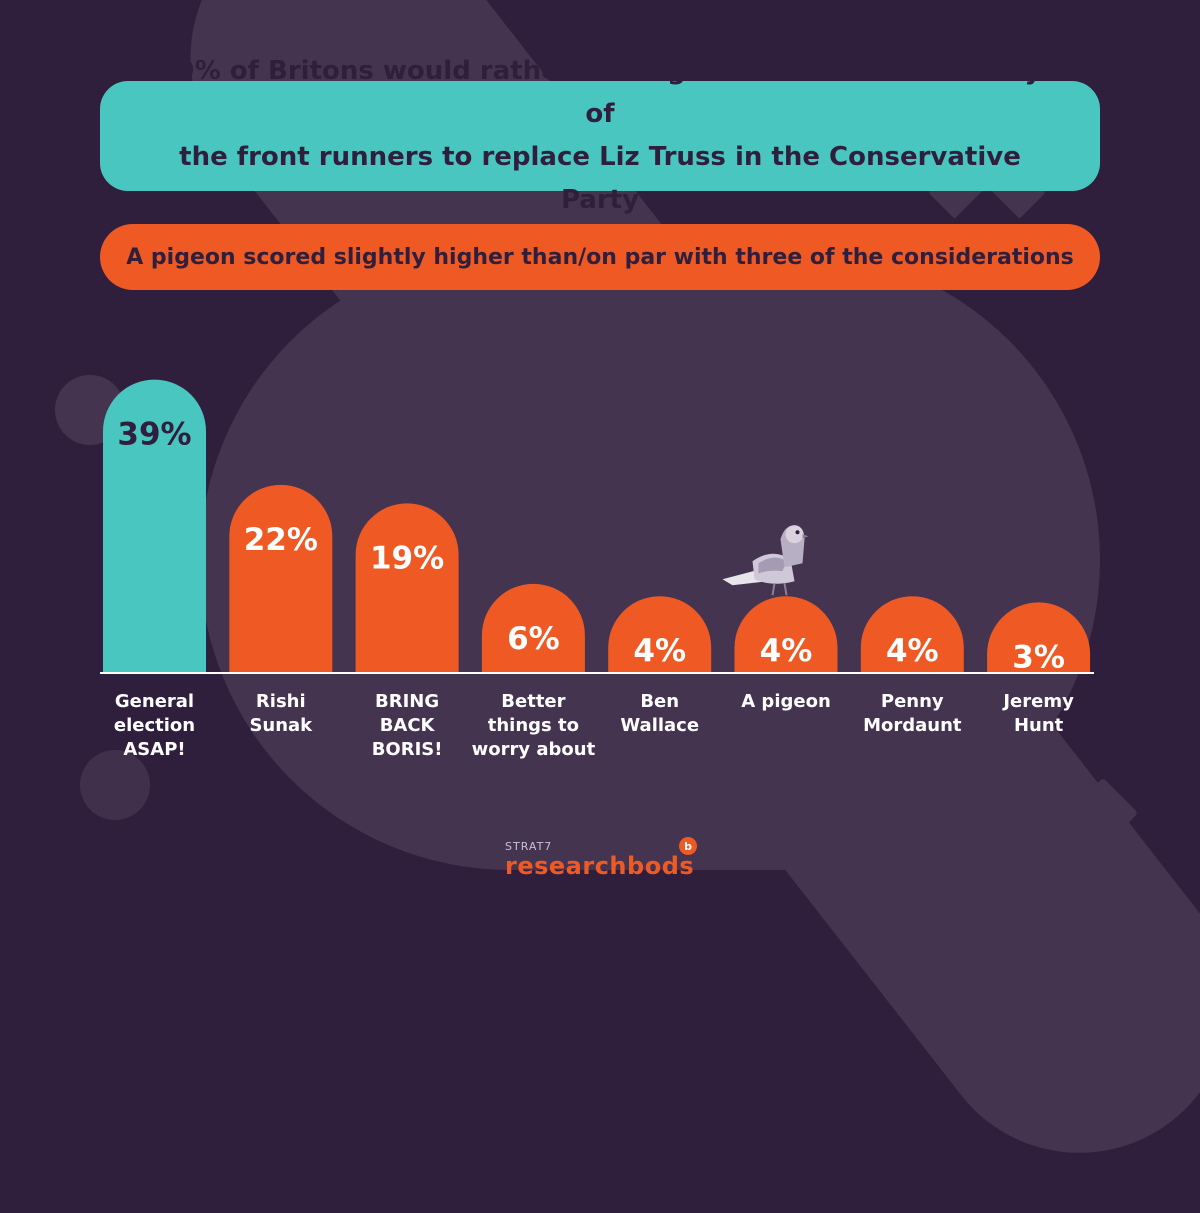 The height and width of the screenshot is (1213, 1200). Describe the element at coordinates (281, 701) in the screenshot. I see `category-label-1-0: Rishi` at that location.